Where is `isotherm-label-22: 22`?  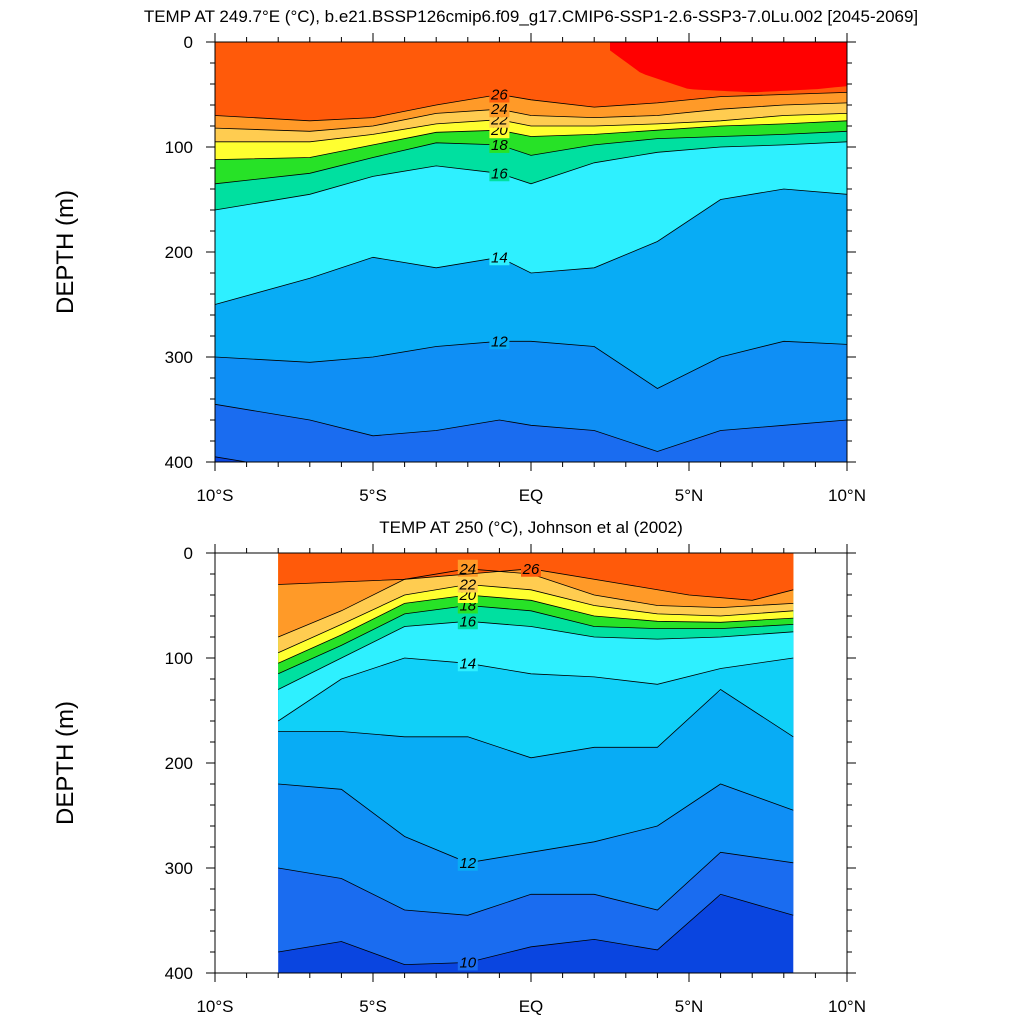
isotherm-label-22: 22 is located at coordinates (467, 585).